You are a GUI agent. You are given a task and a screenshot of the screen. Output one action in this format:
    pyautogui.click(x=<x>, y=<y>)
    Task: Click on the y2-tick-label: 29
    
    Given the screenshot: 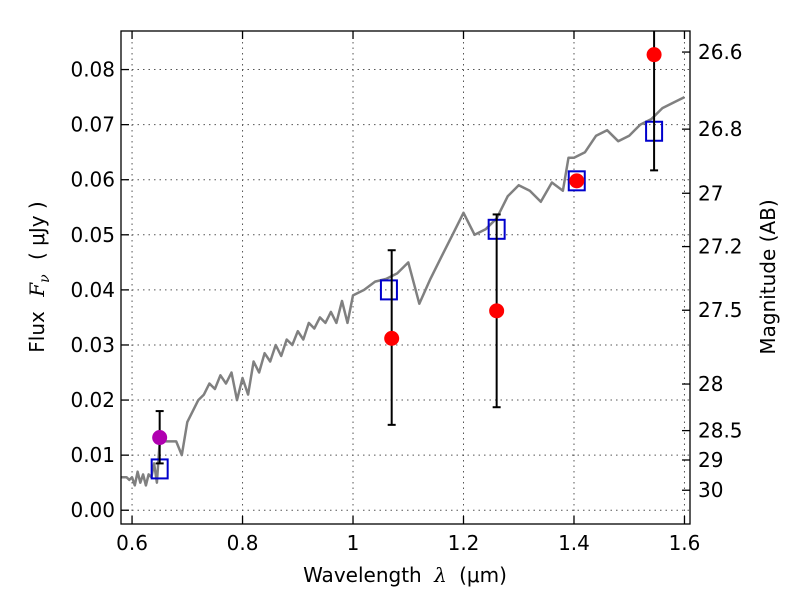 What is the action you would take?
    pyautogui.click(x=710, y=460)
    